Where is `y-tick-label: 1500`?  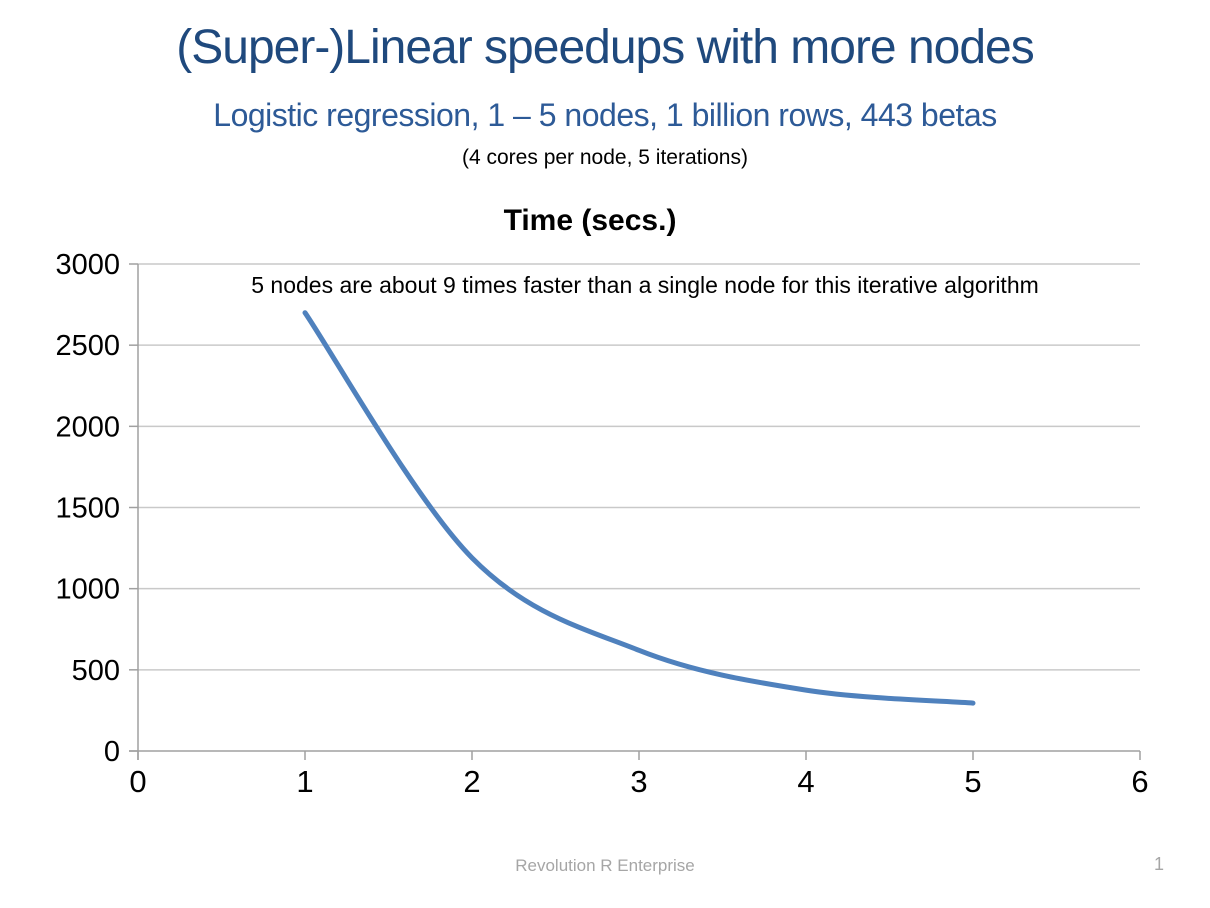 y-tick-label: 1500 is located at coordinates (87, 509).